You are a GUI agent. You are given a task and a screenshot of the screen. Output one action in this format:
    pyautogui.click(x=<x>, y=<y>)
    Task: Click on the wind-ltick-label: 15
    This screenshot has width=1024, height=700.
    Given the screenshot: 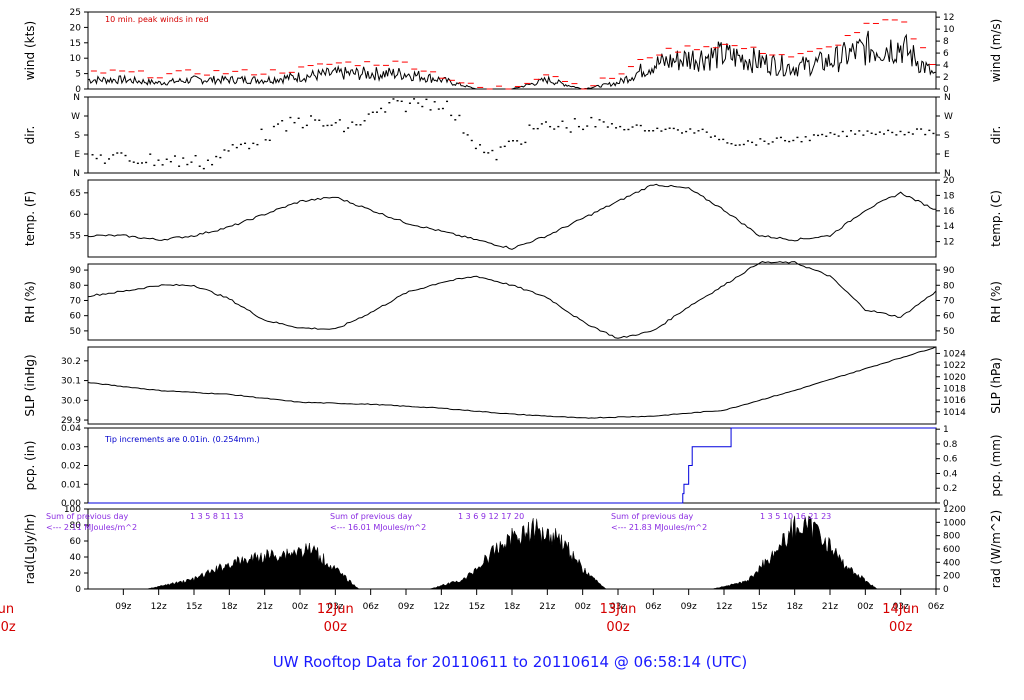 What is the action you would take?
    pyautogui.click(x=75, y=44)
    